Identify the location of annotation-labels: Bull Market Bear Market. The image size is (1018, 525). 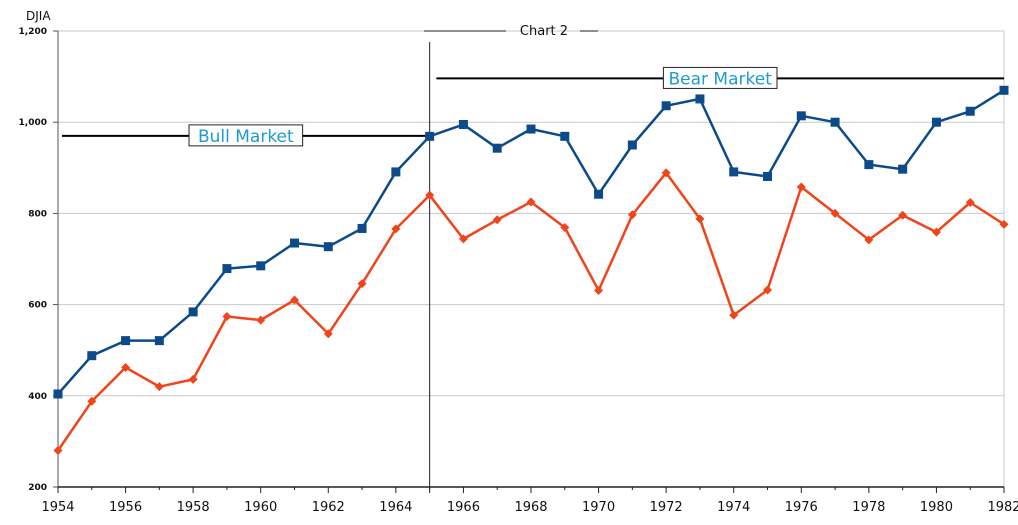
(483, 106).